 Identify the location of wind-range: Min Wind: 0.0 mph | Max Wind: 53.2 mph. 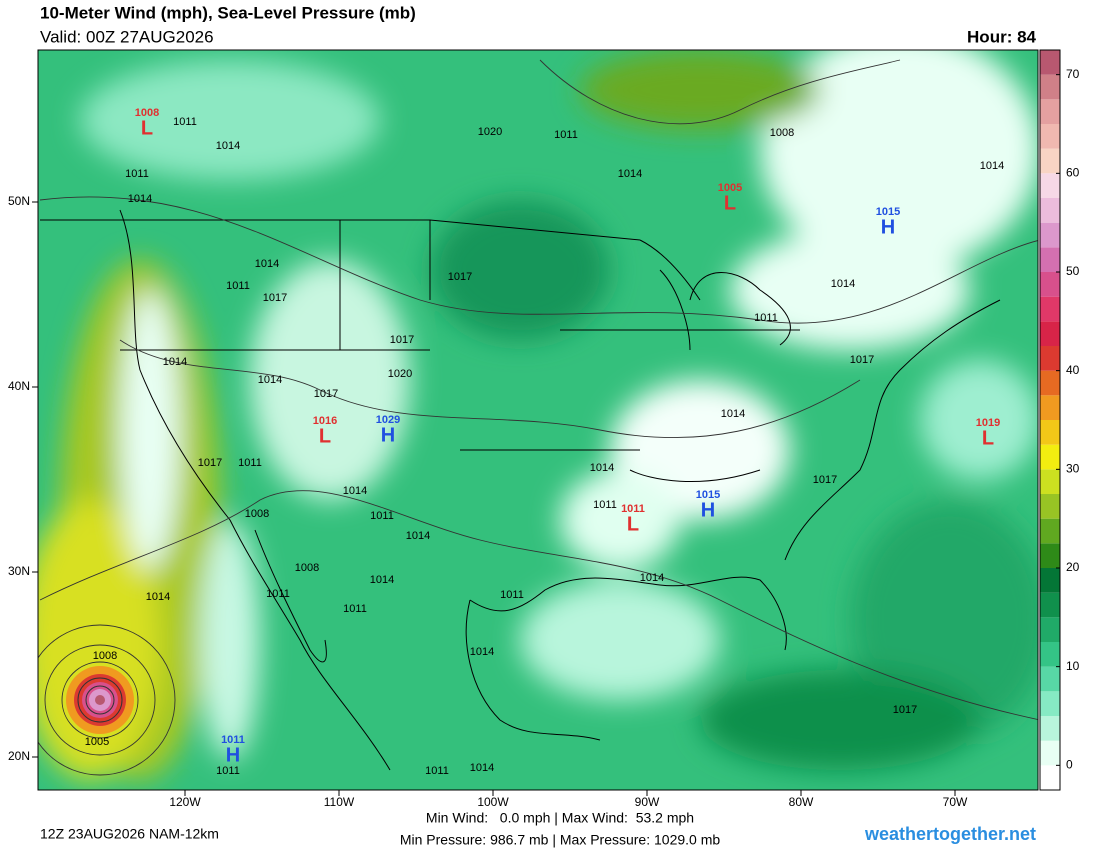
(560, 818).